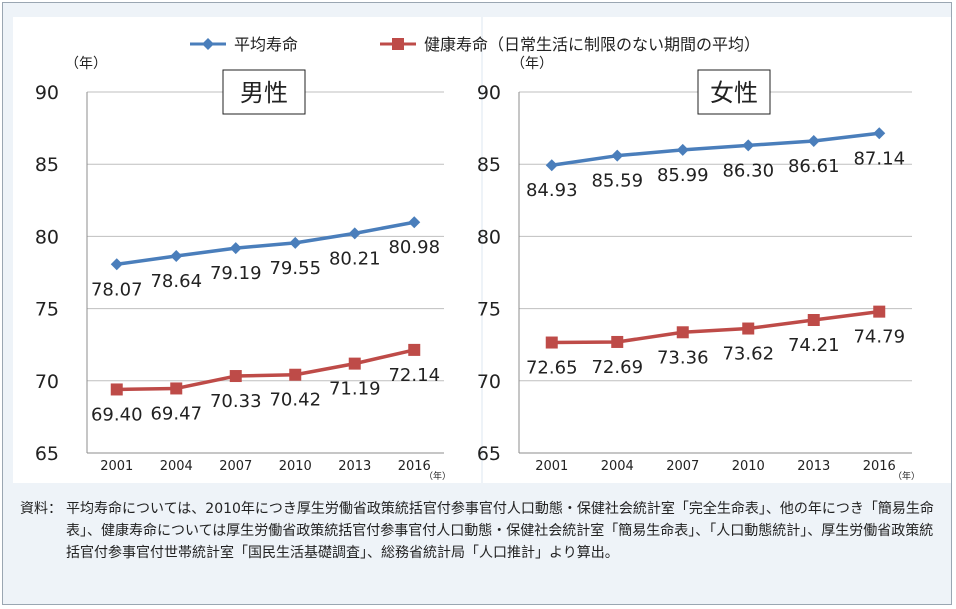 The image size is (956, 609). I want to click on data-label-1-2001: 84.93, so click(552, 190).